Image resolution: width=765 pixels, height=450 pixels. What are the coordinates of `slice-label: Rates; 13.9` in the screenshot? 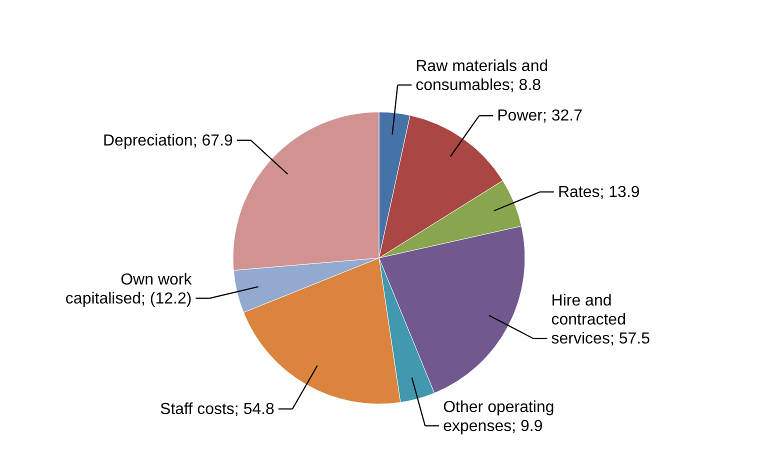 It's located at (599, 192).